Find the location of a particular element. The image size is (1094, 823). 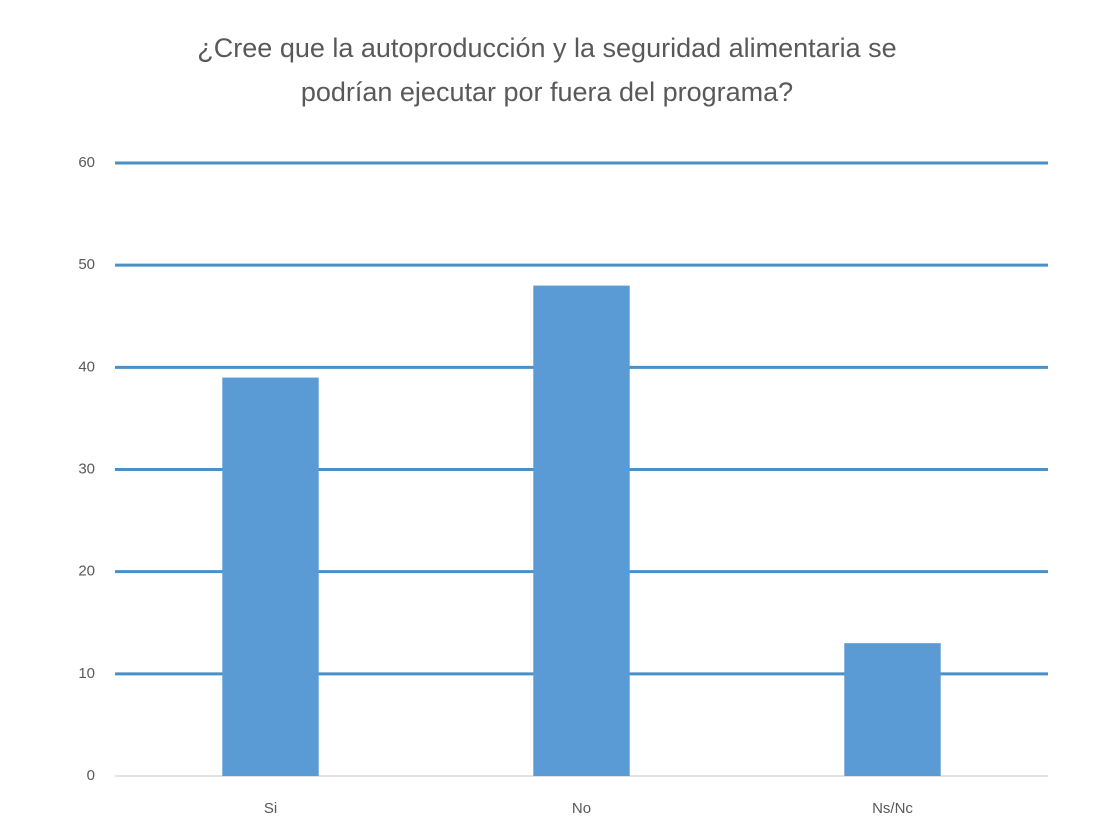

x-tick-label: Ns/Nc is located at coordinates (892, 808).